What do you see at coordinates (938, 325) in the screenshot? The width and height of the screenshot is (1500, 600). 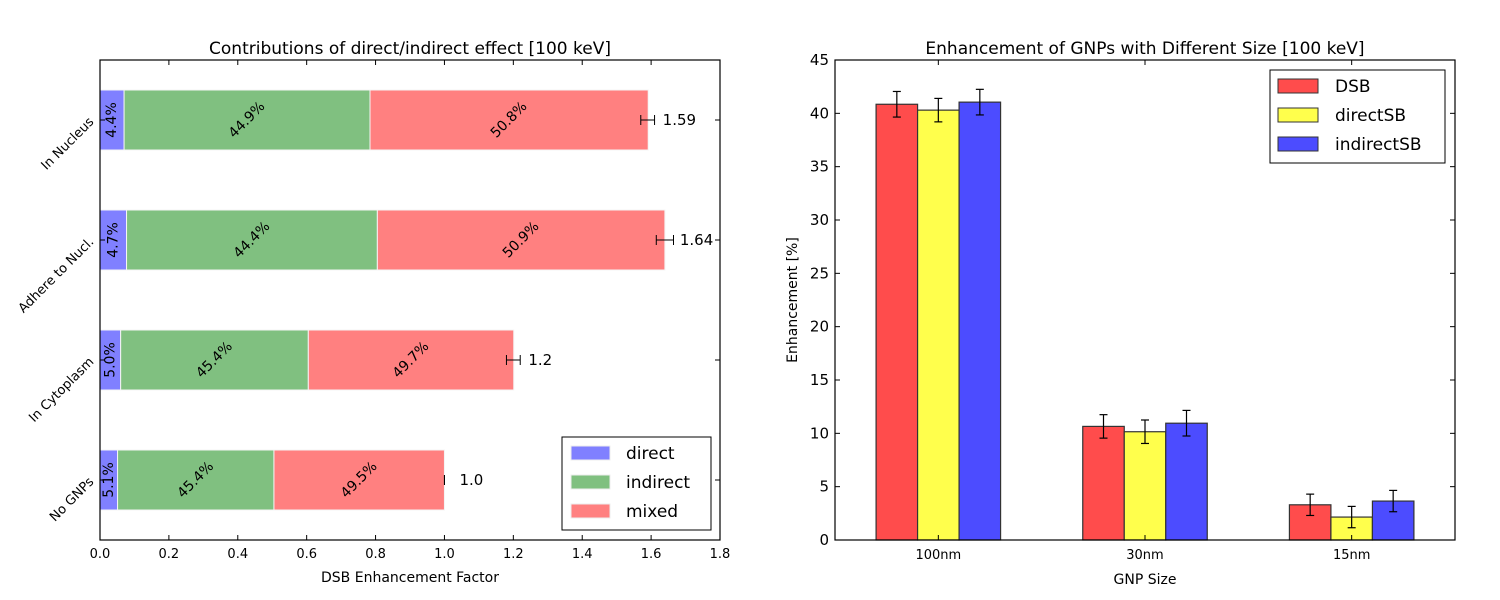 I see `bar-directSB-100nm` at bounding box center [938, 325].